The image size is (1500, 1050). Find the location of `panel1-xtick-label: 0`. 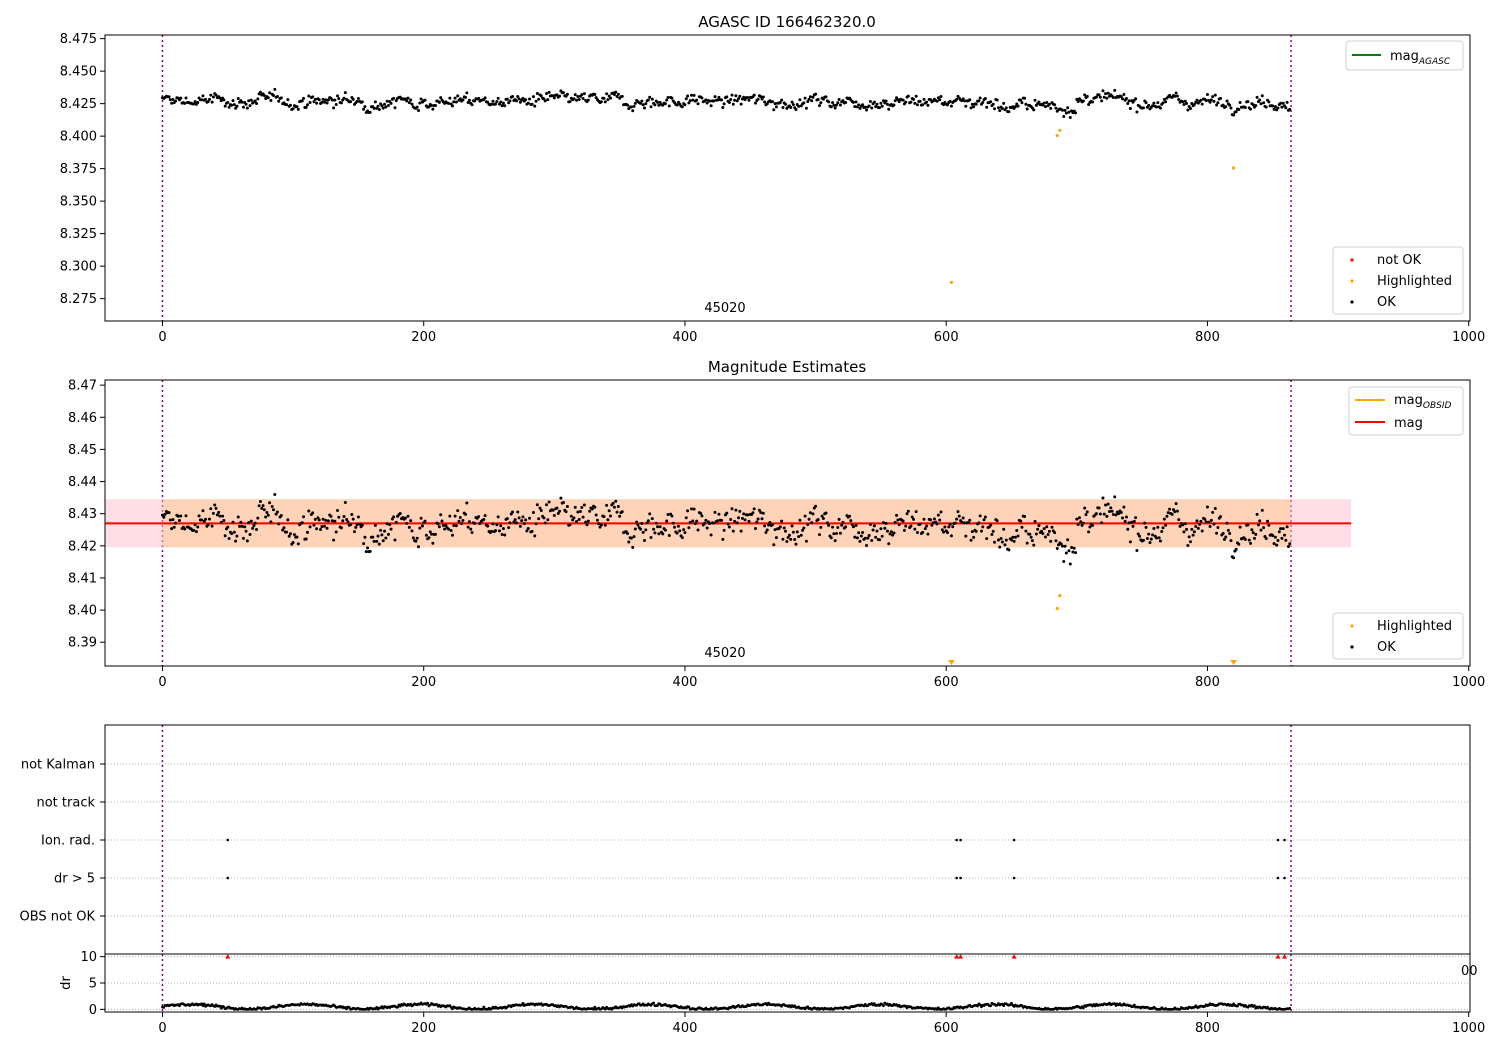

panel1-xtick-label: 0 is located at coordinates (162, 337).